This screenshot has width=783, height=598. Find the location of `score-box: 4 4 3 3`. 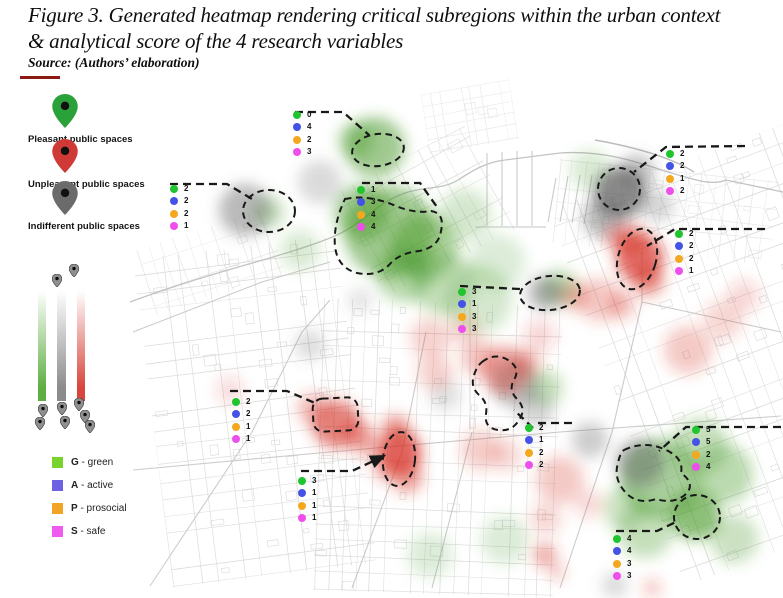

score-box: 4 4 3 3 is located at coordinates (622, 557).